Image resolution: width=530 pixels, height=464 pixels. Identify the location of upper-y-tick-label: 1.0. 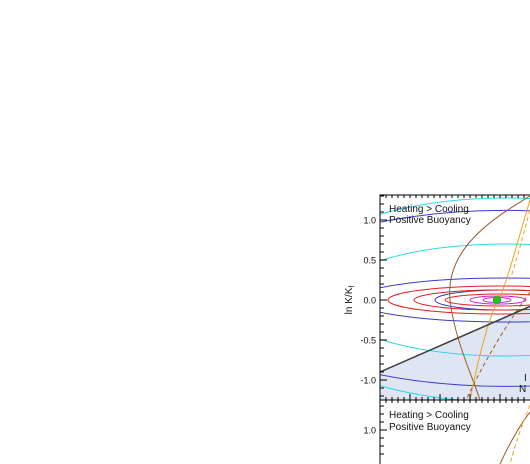
(369, 221).